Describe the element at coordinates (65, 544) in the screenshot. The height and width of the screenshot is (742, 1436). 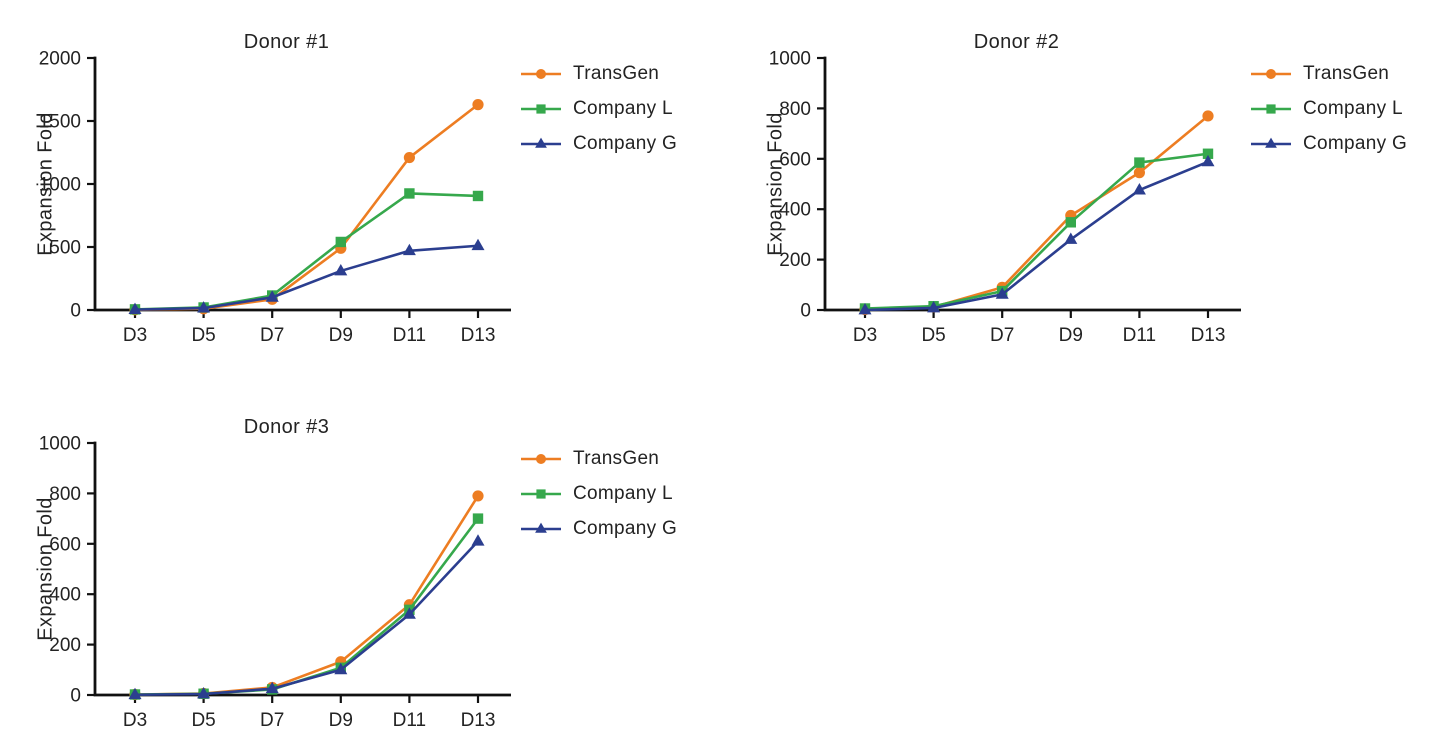
I see `y-tick-label: 600` at that location.